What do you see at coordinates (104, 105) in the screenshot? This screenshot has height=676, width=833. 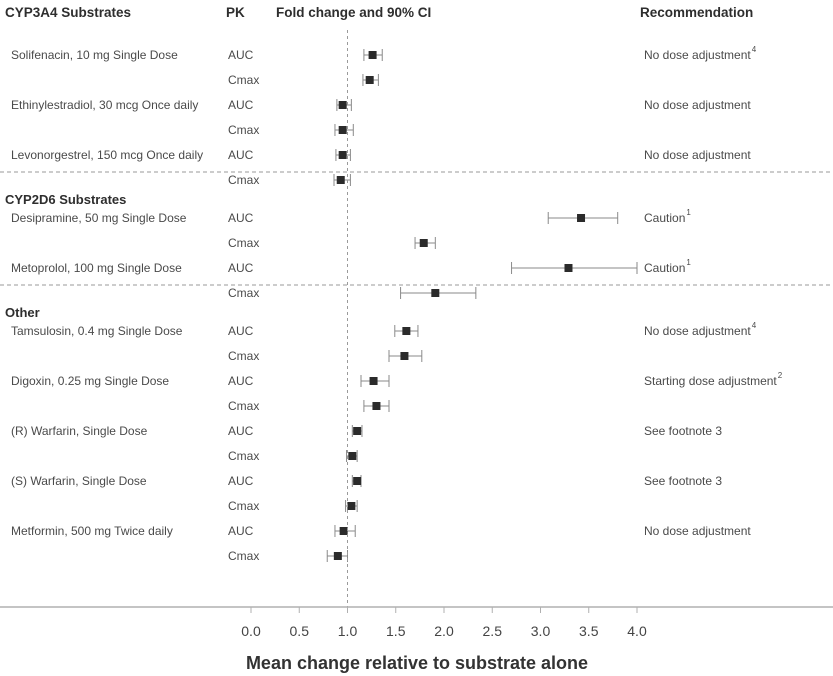 I see `drug-label: Ethinylestradiol, 30 mcg Once daily` at bounding box center [104, 105].